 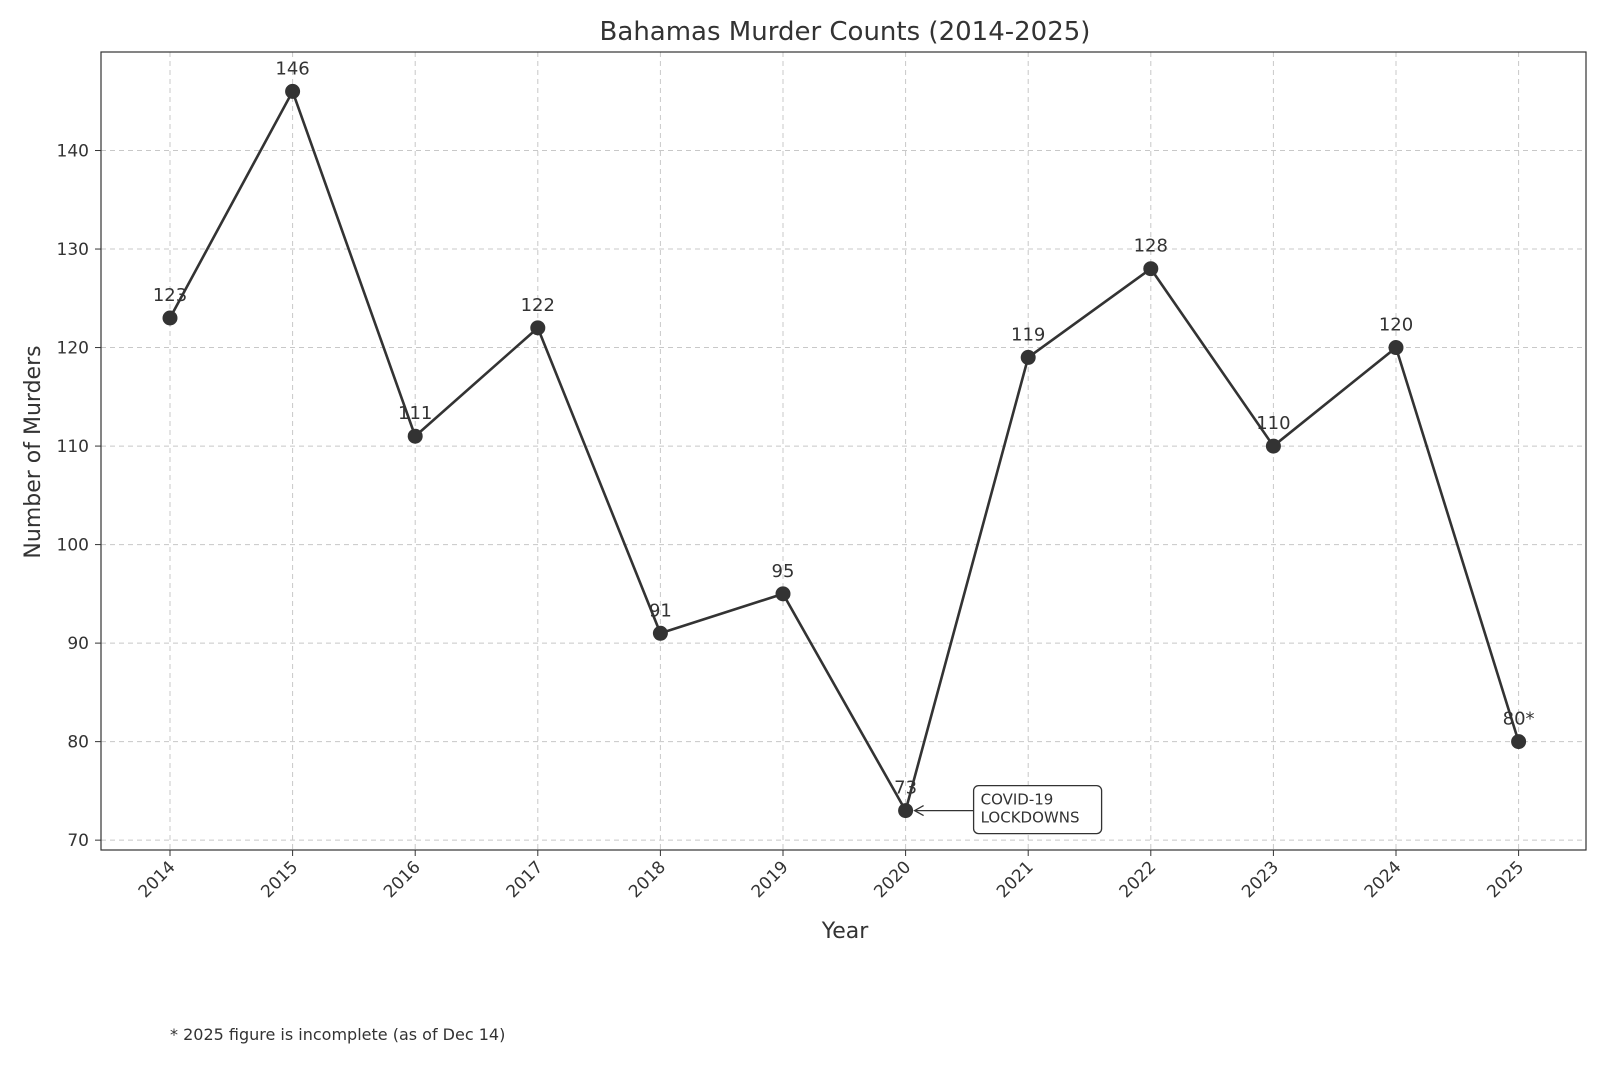 What do you see at coordinates (1519, 719) in the screenshot?
I see `data-label: 80*` at bounding box center [1519, 719].